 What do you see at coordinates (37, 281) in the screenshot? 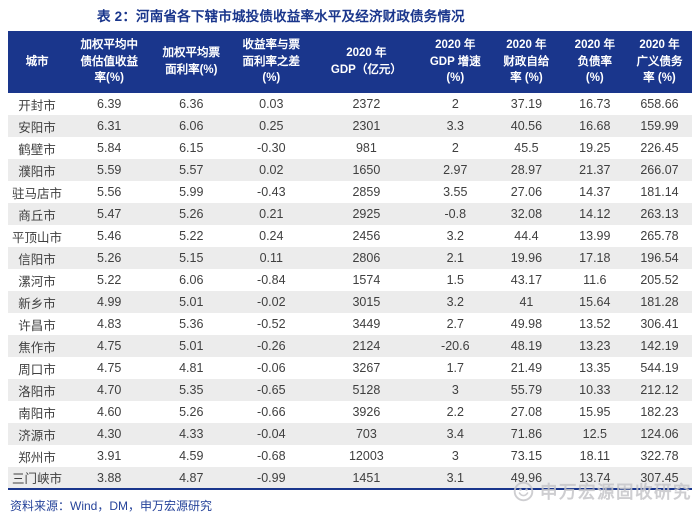
I see `city-cell: 漯河市` at bounding box center [37, 281].